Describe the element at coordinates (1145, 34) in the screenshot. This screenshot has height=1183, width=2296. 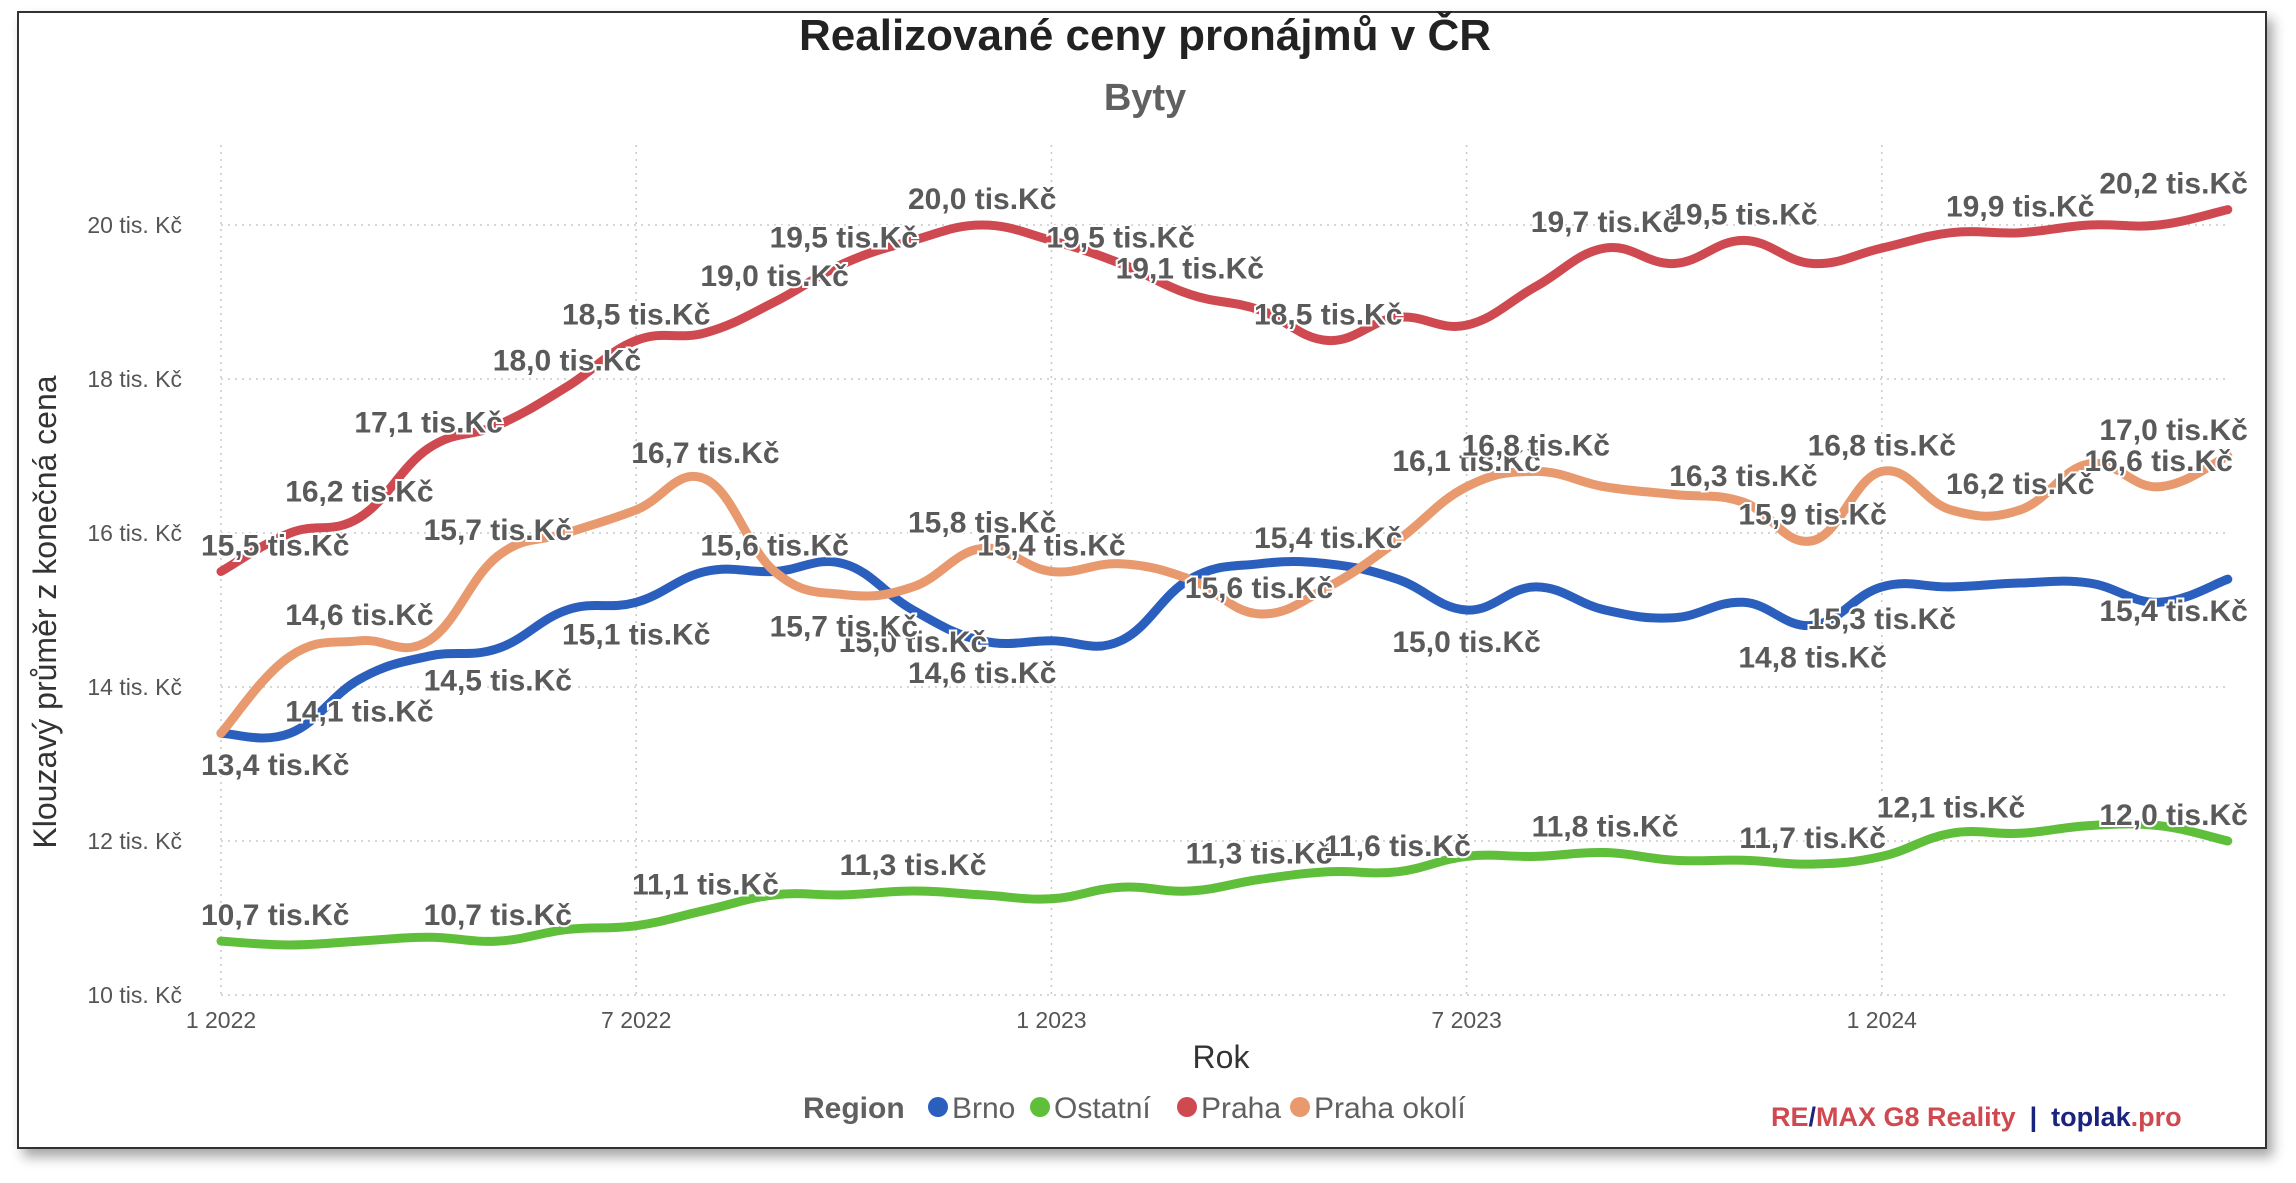
I see `chart-title: Realizované ceny pronájmů v ČR` at that location.